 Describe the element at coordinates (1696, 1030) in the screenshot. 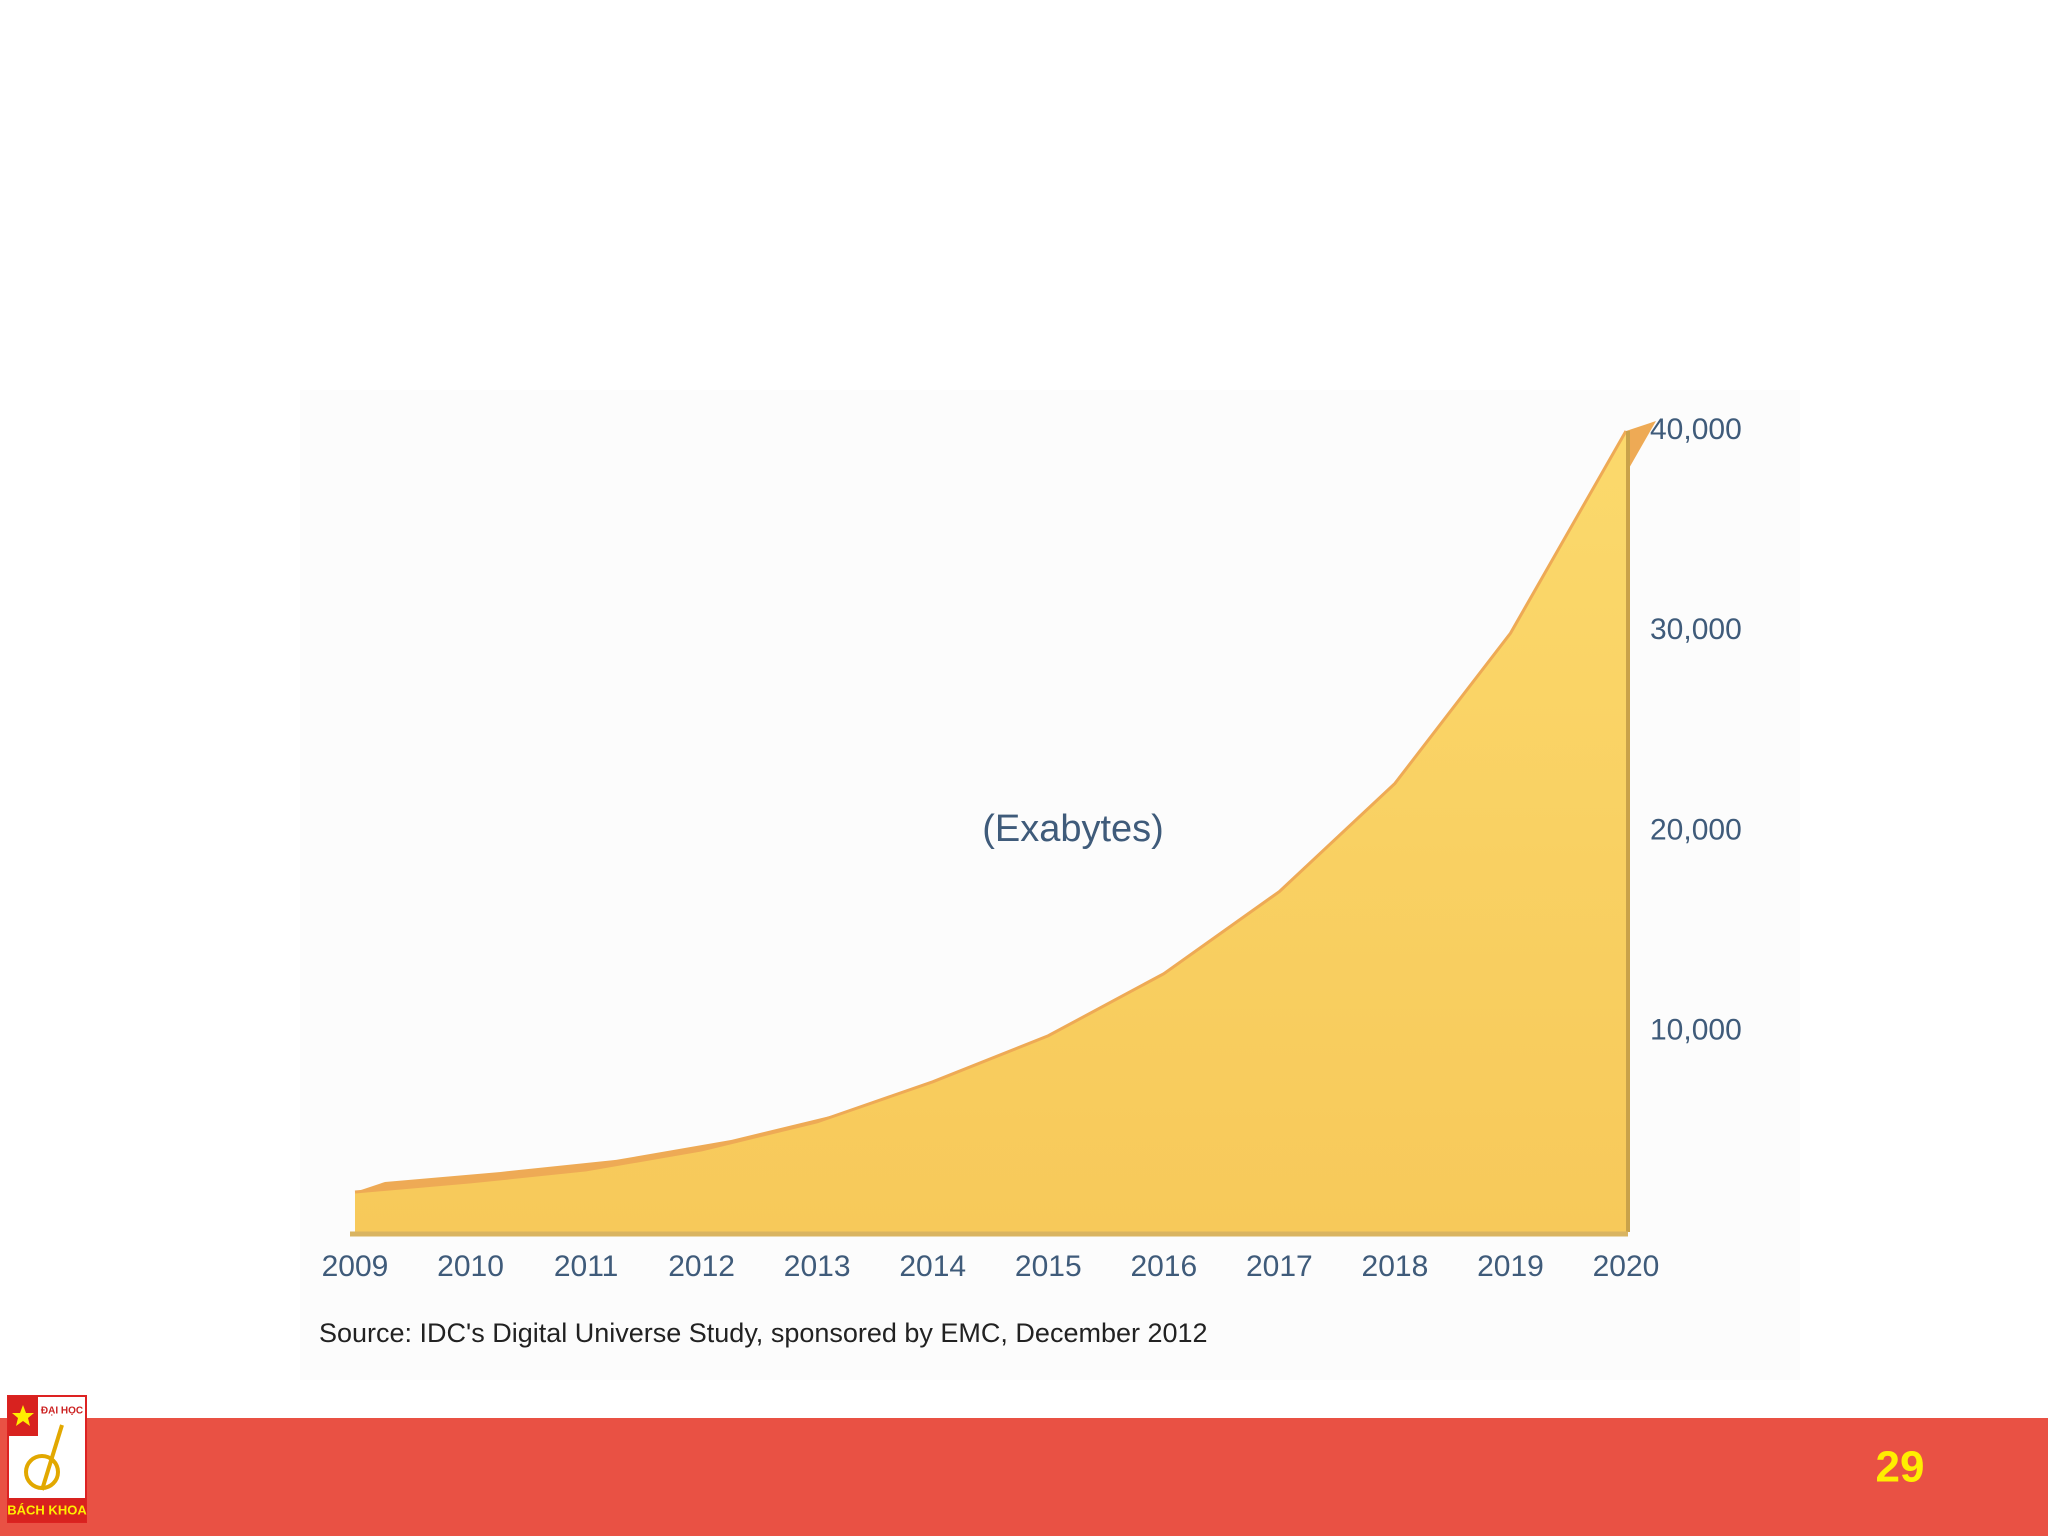

I see `y-tick-label: 10,000` at that location.